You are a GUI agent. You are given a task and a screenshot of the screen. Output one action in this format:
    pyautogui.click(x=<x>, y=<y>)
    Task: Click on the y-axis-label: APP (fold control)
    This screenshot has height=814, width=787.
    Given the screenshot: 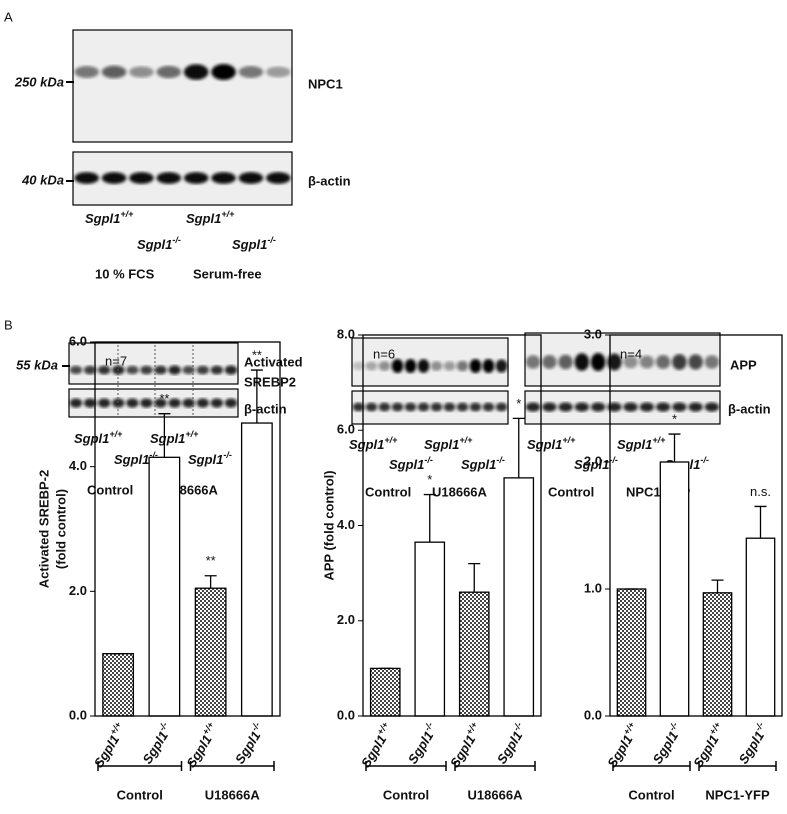 What is the action you would take?
    pyautogui.click(x=328, y=525)
    